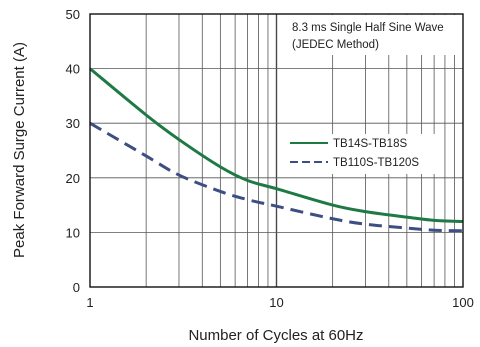 This screenshot has width=480, height=347. Describe the element at coordinates (73, 178) in the screenshot. I see `y-tick-label: 20` at that location.